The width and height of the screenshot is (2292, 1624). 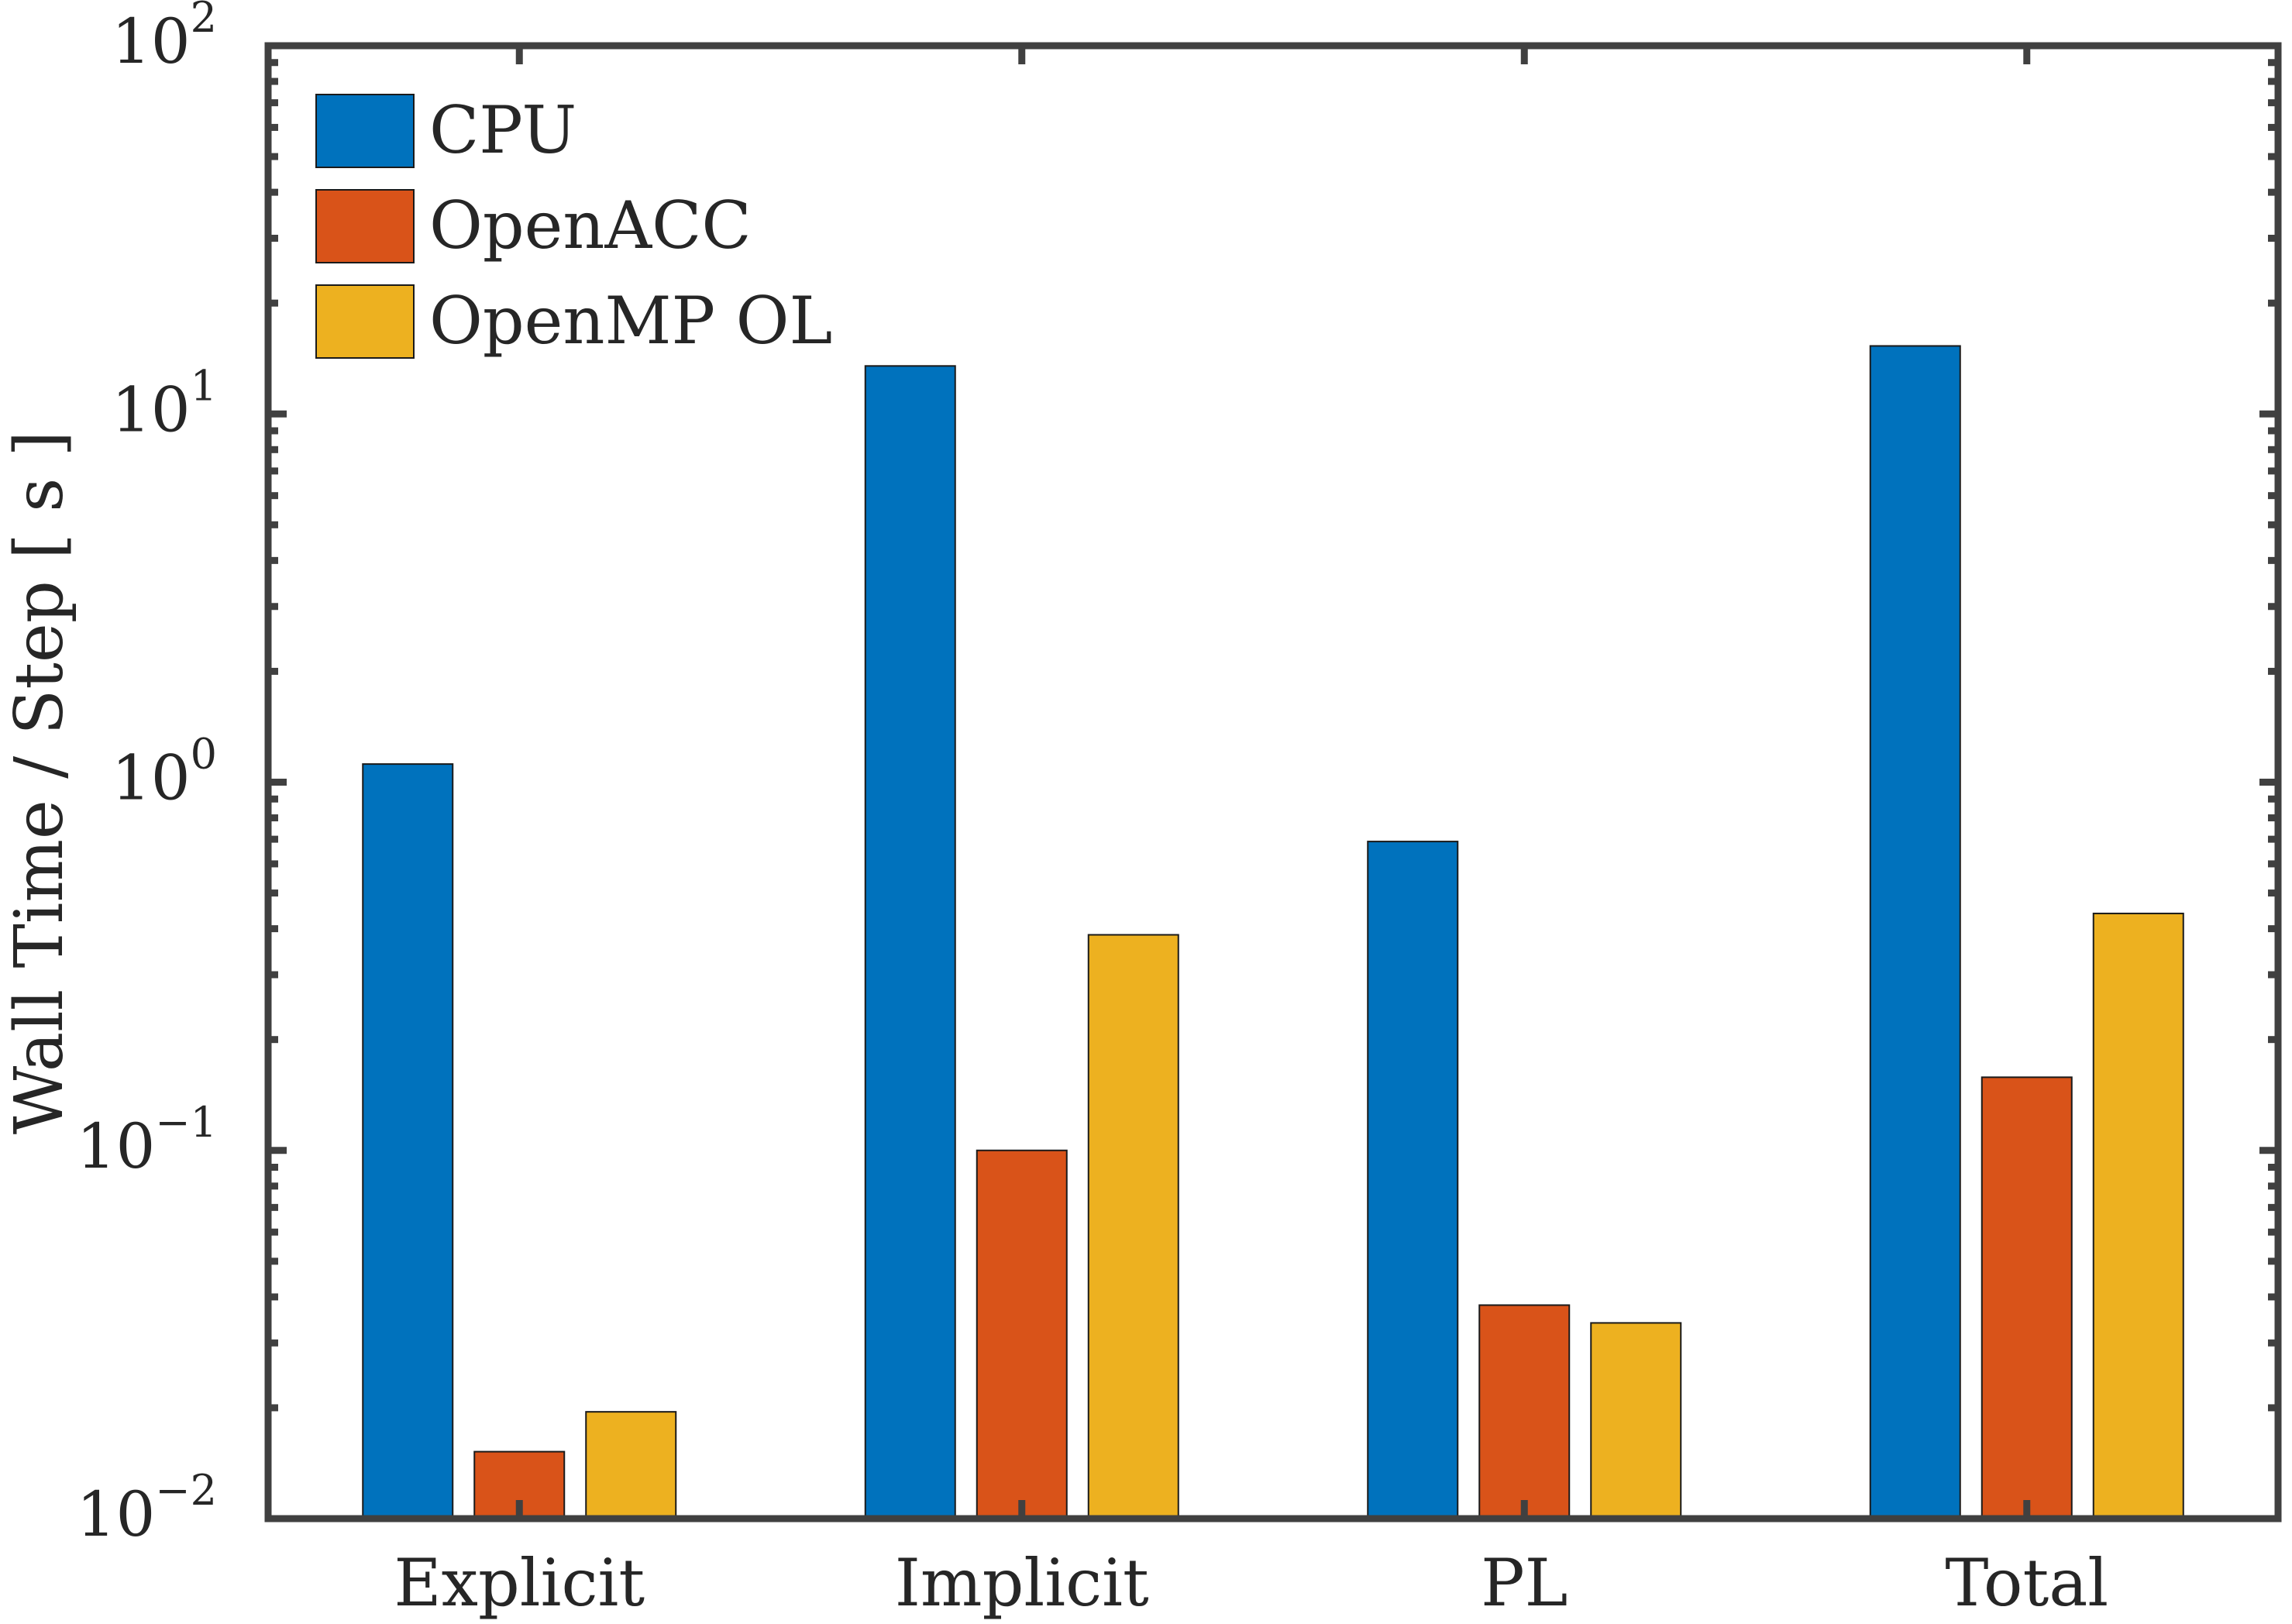 I want to click on legend: CPU OpenACC OpenMP OL, so click(x=573, y=225).